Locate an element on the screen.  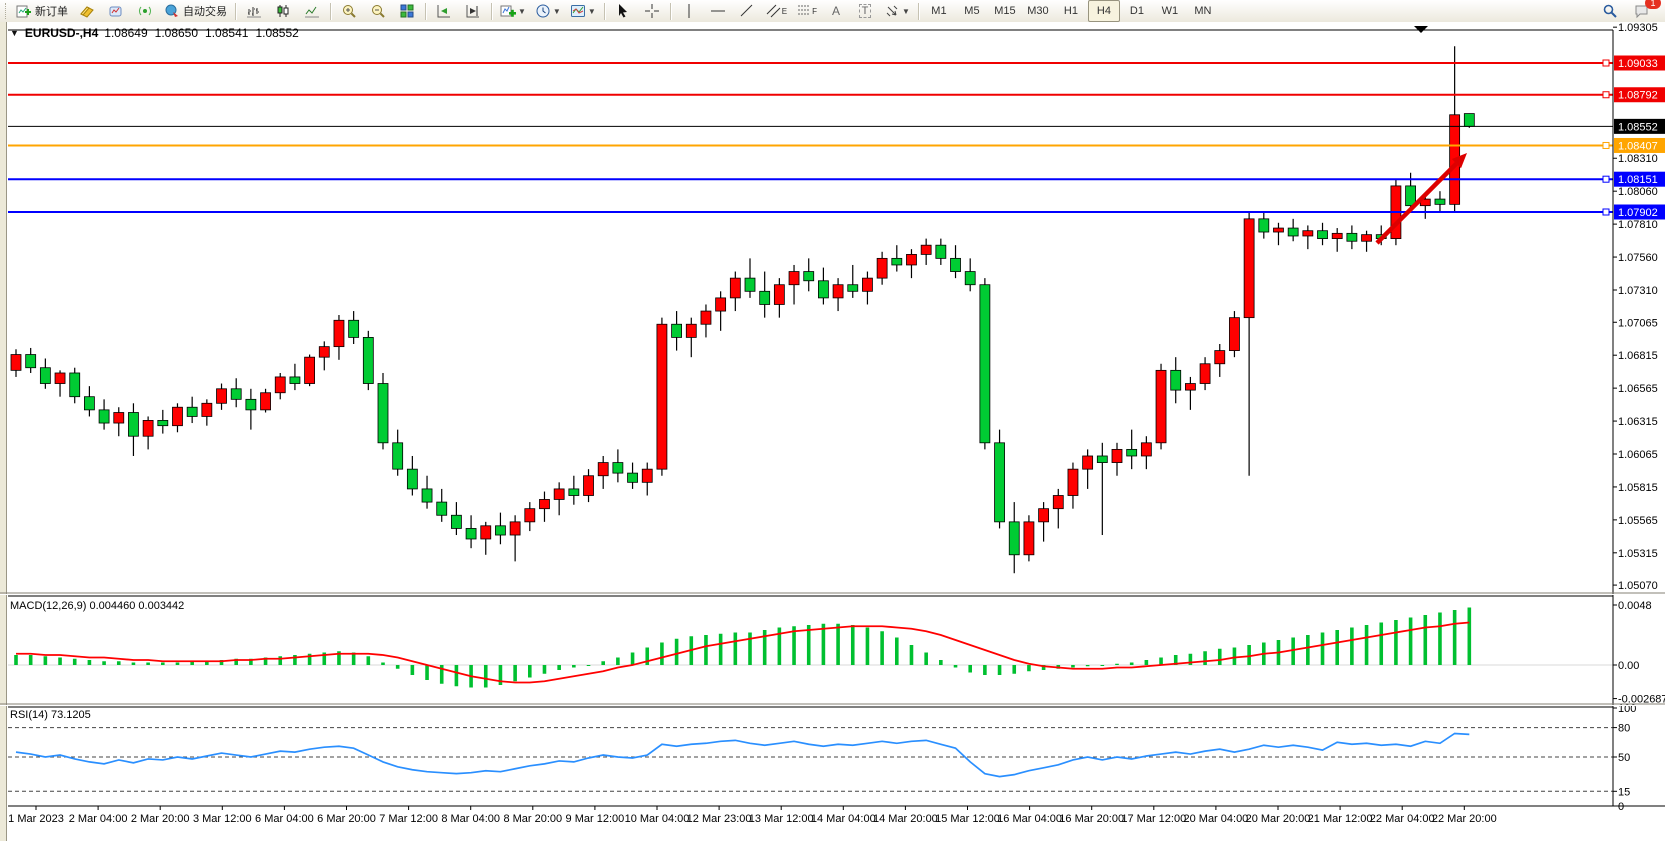
bar-chart-icon is located at coordinates (254, 12).